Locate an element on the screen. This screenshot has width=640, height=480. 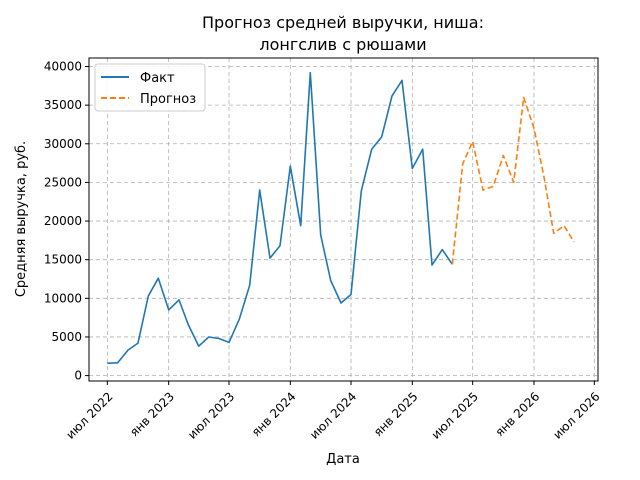
x-tick-label: янв 2024 is located at coordinates (274, 414).